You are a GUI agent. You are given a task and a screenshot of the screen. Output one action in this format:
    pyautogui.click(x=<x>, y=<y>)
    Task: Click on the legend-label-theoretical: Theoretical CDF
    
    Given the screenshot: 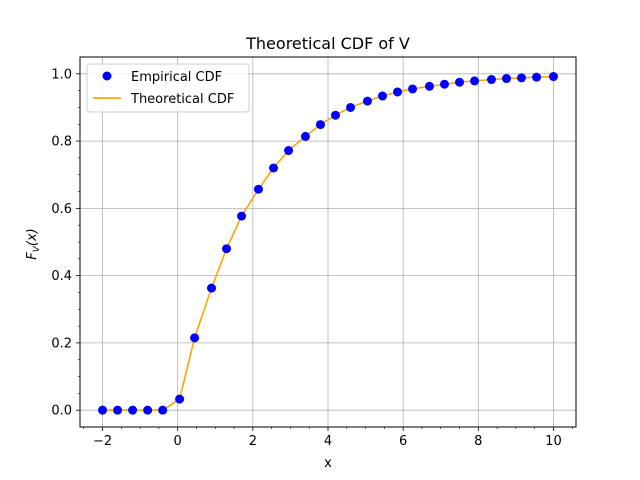 What is the action you would take?
    pyautogui.click(x=182, y=99)
    